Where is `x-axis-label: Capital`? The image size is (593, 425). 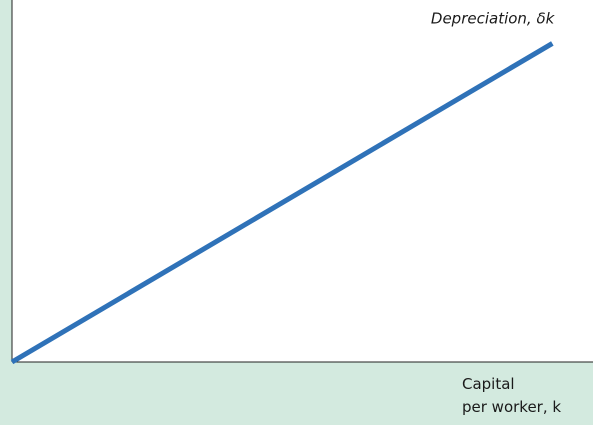
x-axis-label: Capital is located at coordinates (488, 384).